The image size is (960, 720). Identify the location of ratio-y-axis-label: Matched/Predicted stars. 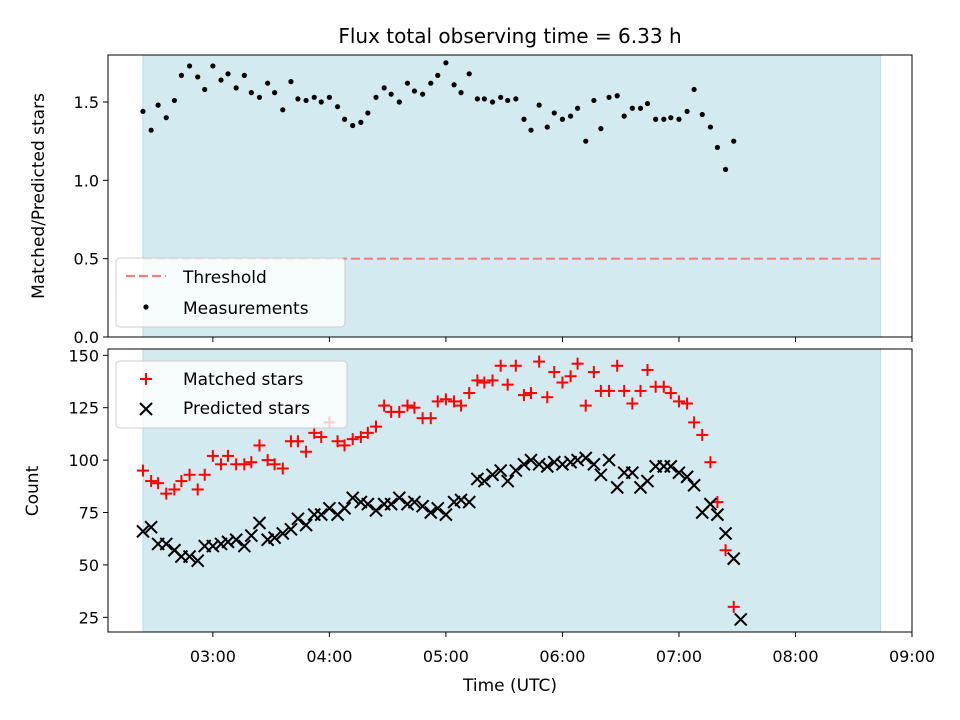
(39, 196).